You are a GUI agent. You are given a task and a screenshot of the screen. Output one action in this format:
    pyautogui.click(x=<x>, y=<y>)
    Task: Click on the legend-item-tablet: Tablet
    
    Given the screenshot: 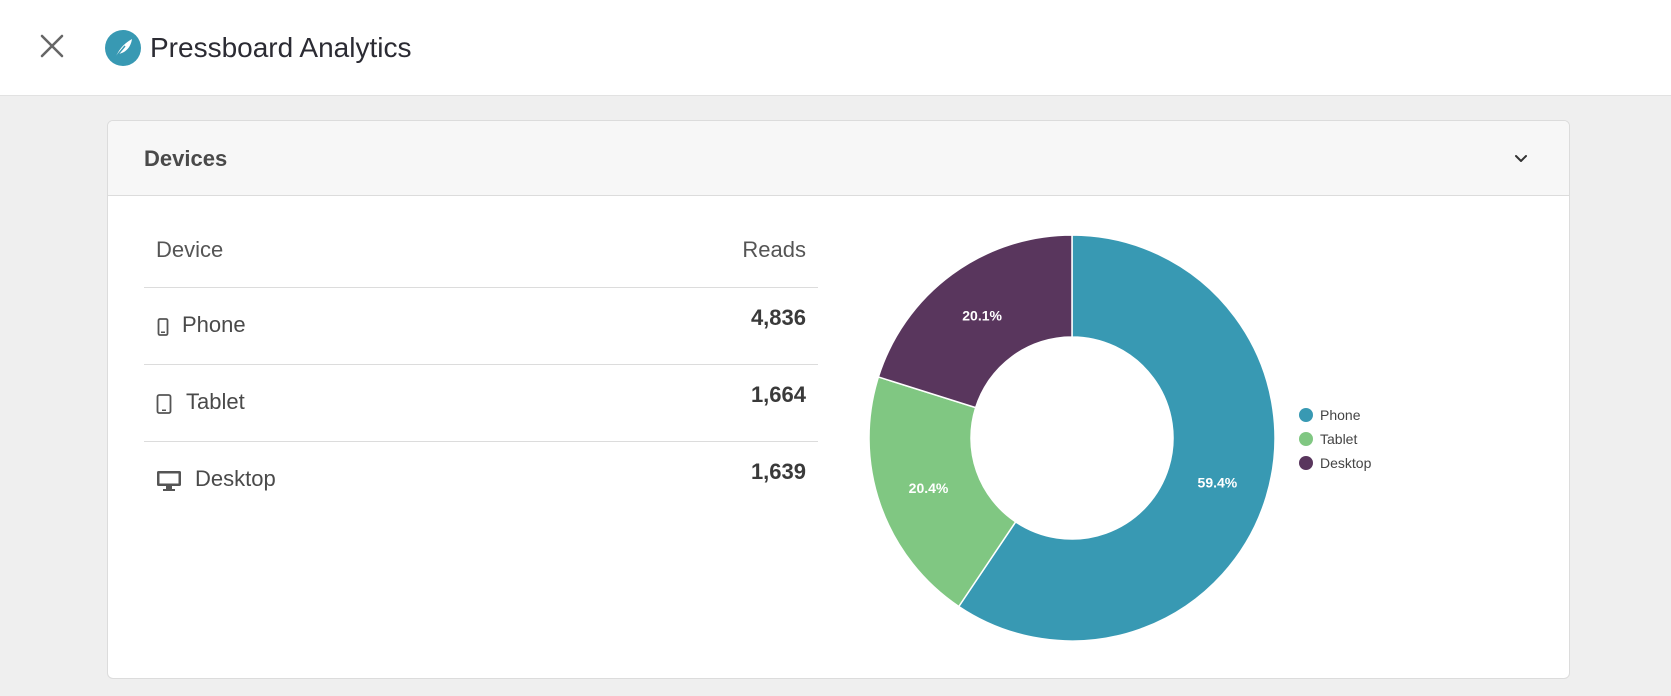 What is the action you would take?
    pyautogui.click(x=1328, y=439)
    